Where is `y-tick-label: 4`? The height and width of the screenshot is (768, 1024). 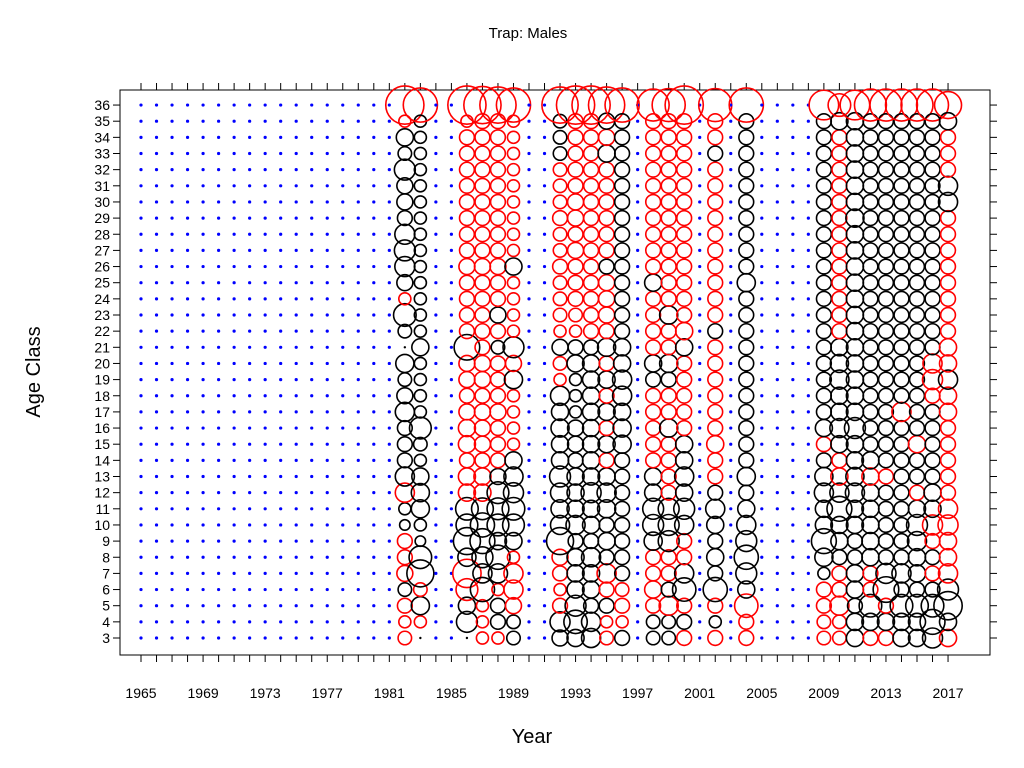
y-tick-label: 4 is located at coordinates (106, 622).